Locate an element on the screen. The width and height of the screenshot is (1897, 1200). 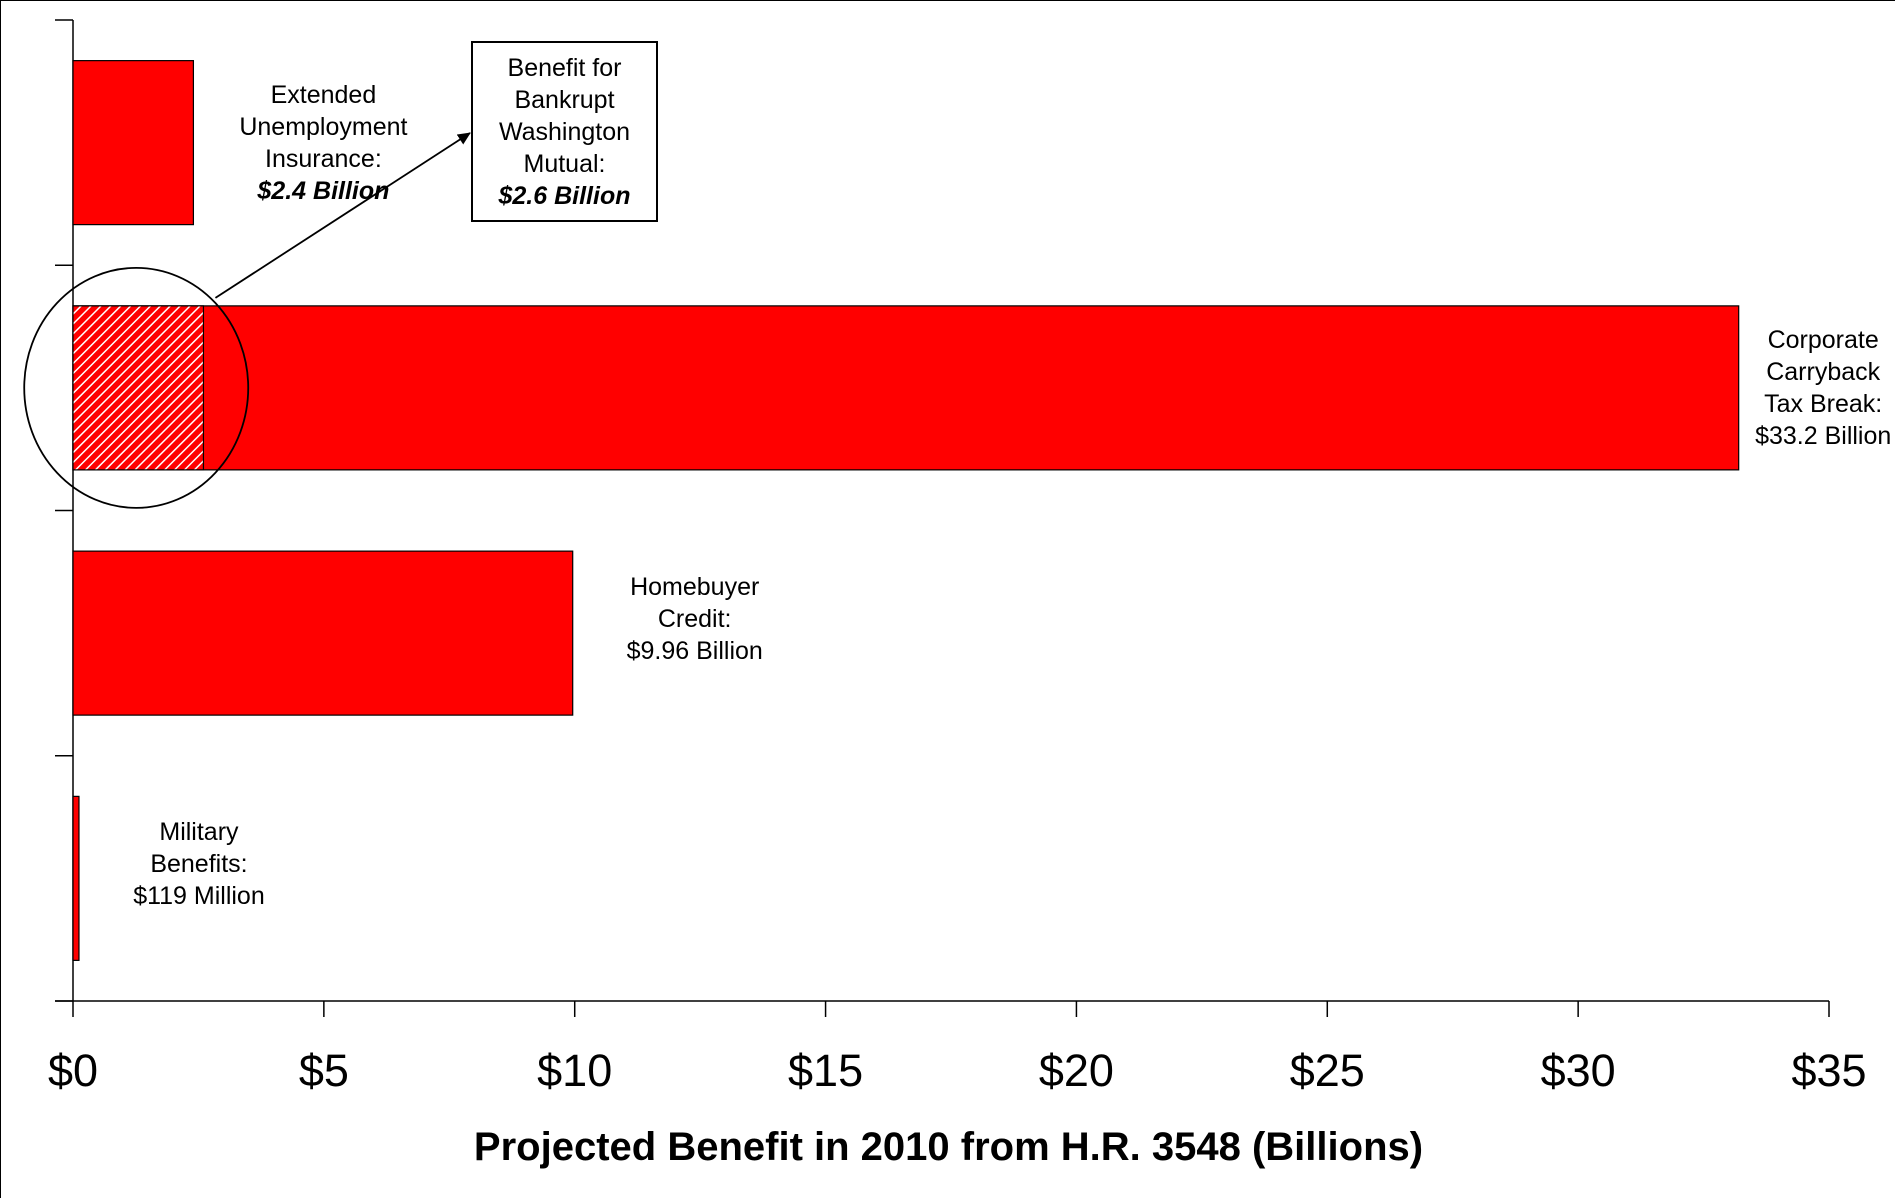
x-tick-label: $0 is located at coordinates (73, 1070).